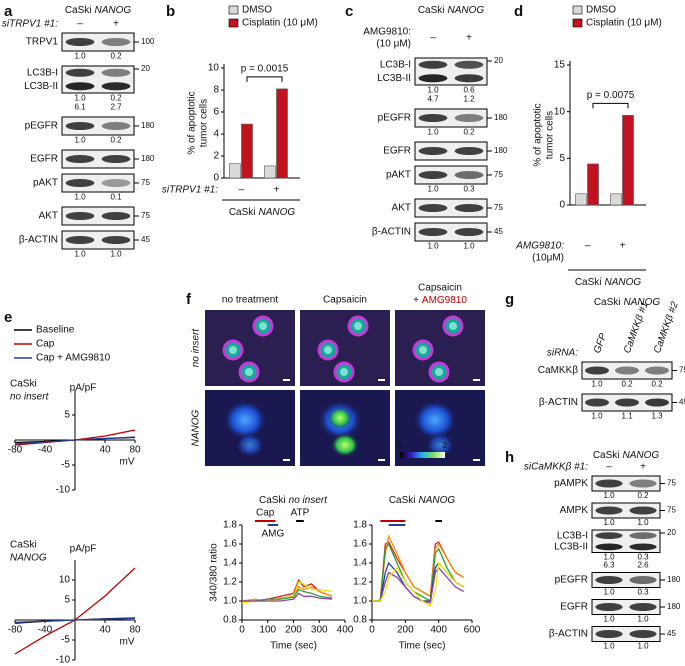 The image size is (685, 666). What do you see at coordinates (643, 591) in the screenshot?
I see `band-ratio: 0.3` at bounding box center [643, 591].